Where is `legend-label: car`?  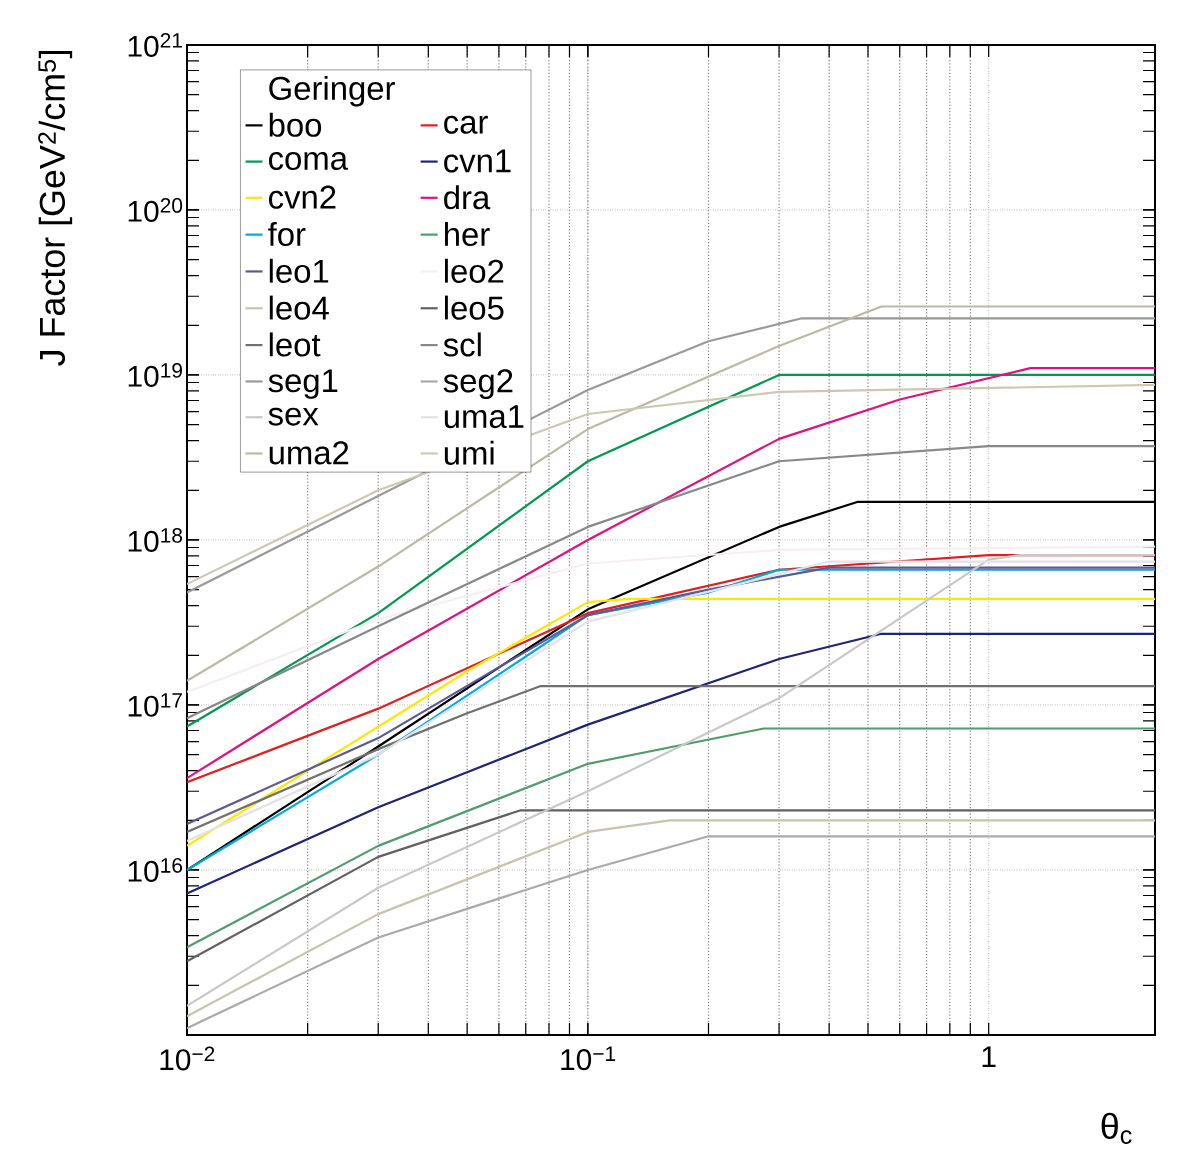
legend-label: car is located at coordinates (466, 124).